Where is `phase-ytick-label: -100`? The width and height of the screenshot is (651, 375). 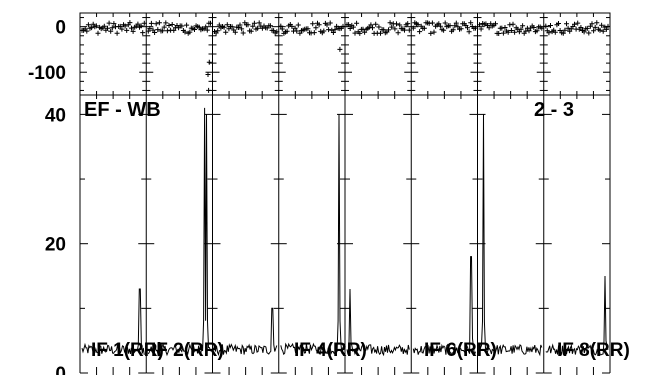
phase-ytick-label: -100 is located at coordinates (47, 73).